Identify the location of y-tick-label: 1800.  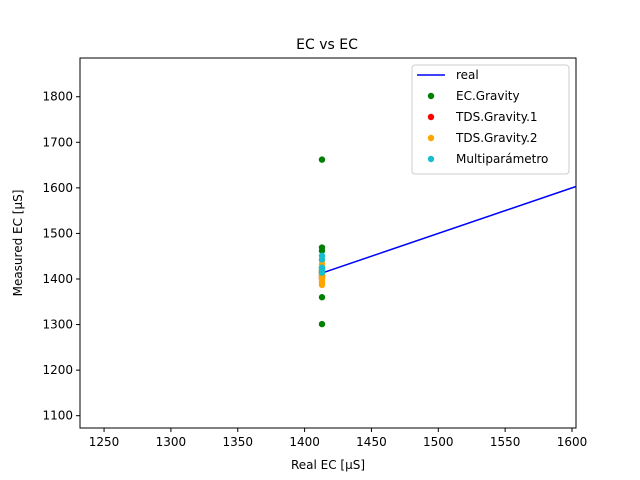
(57, 97).